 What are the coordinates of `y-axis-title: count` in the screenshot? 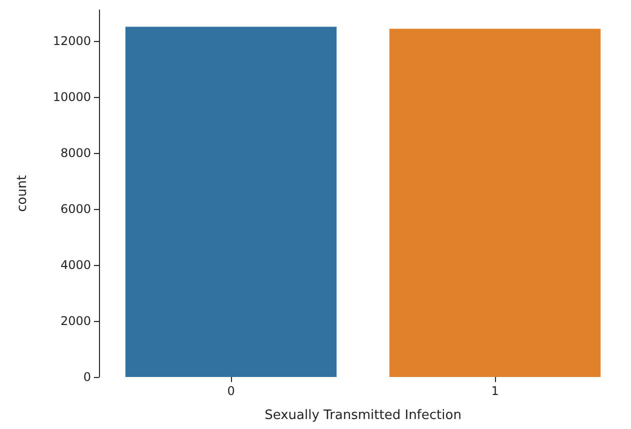 It's located at (22, 193).